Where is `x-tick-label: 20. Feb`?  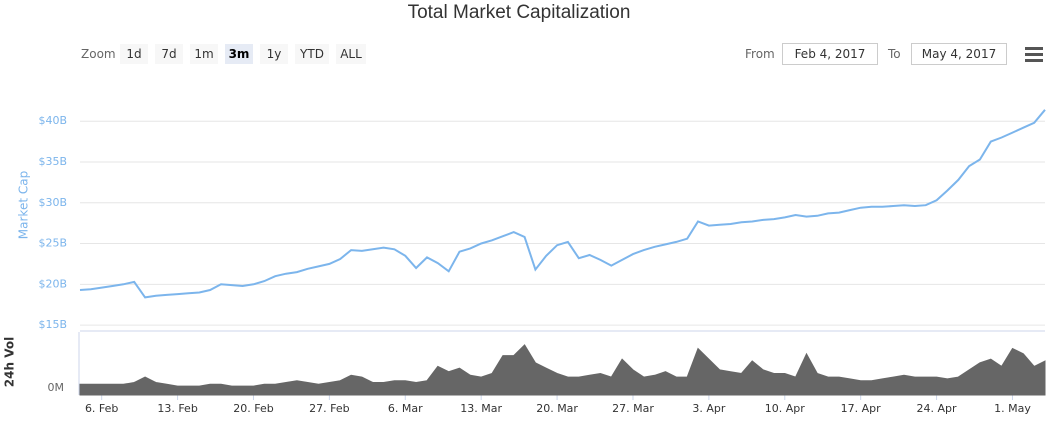 x-tick-label: 20. Feb is located at coordinates (253, 408).